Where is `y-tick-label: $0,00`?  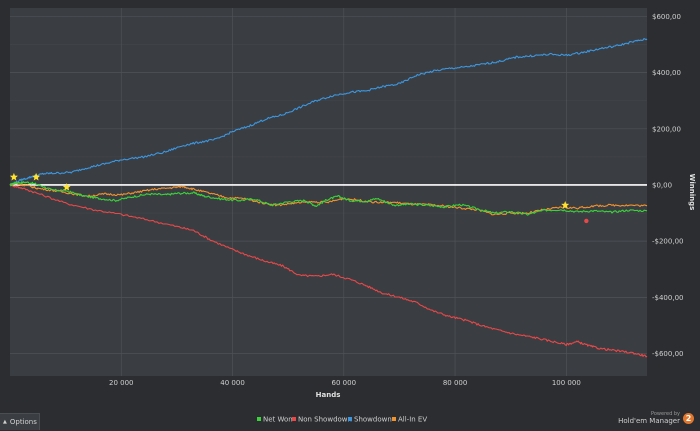 y-tick-label: $0,00 is located at coordinates (662, 185).